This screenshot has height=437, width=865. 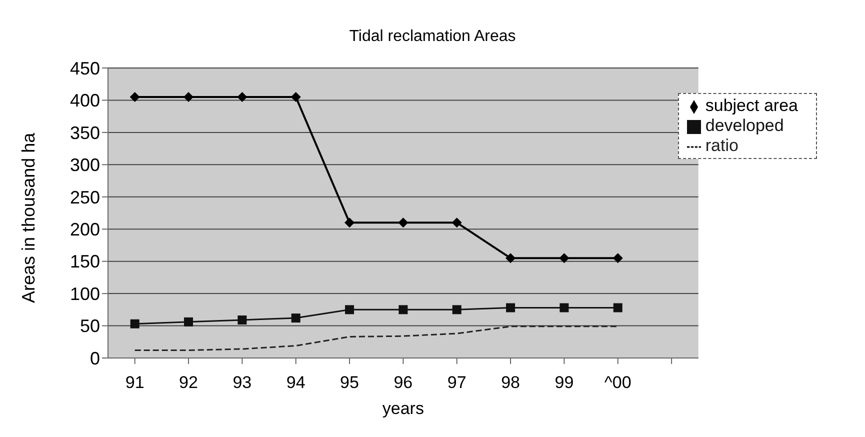 I want to click on chart-title: Tidal reclamation Areas, so click(x=432, y=37).